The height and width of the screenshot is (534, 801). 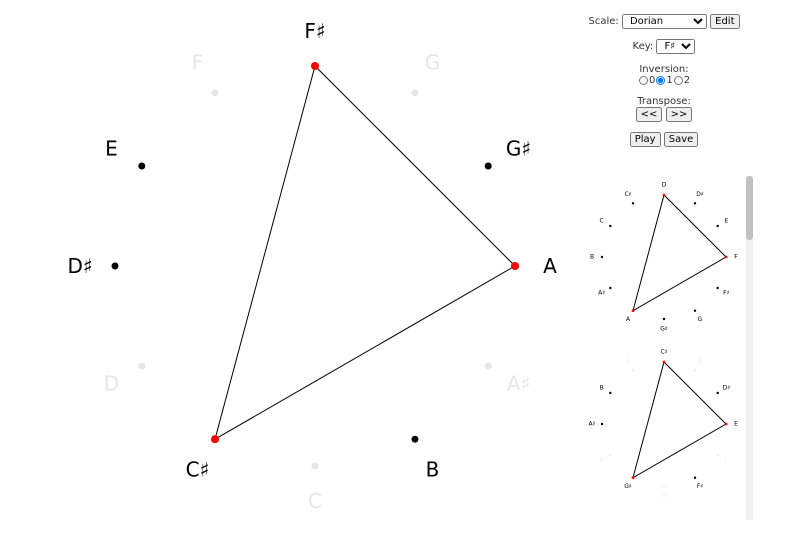 I want to click on action-row: Play Save, so click(x=664, y=139).